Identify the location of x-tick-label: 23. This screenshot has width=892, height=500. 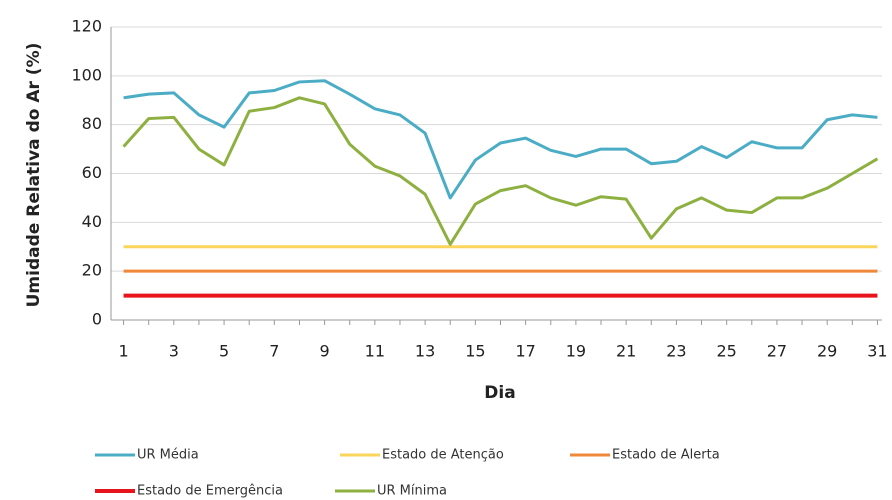
(676, 351).